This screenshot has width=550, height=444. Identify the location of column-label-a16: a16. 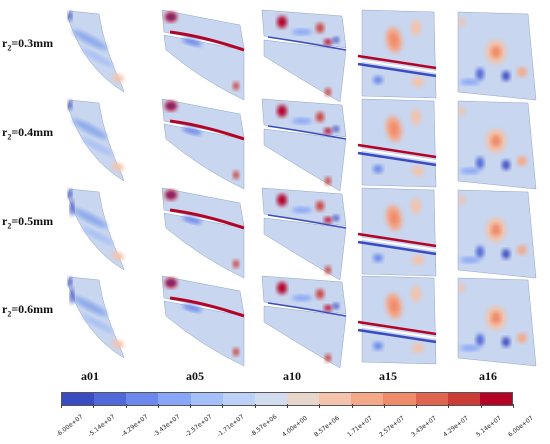
(488, 376).